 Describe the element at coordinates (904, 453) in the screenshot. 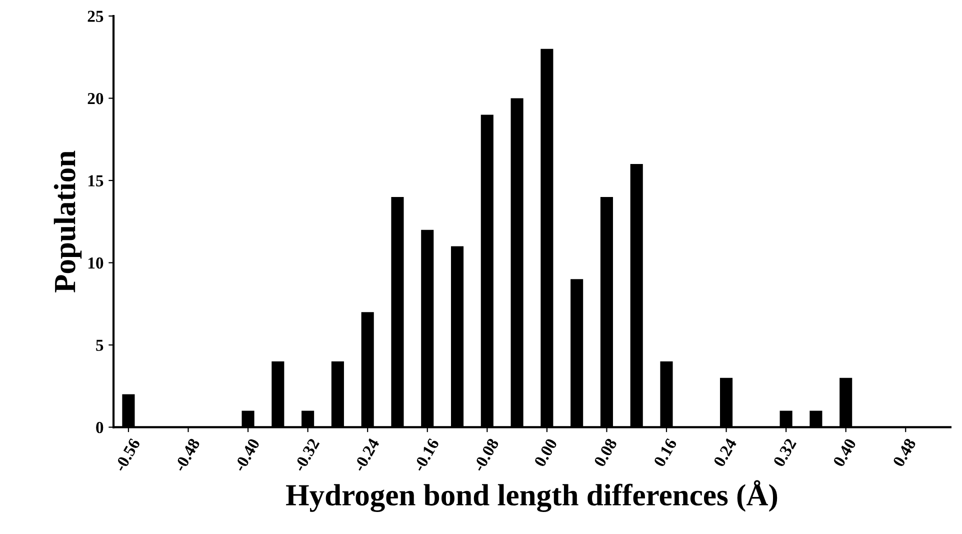

I see `x-tick-label: 0.48` at that location.